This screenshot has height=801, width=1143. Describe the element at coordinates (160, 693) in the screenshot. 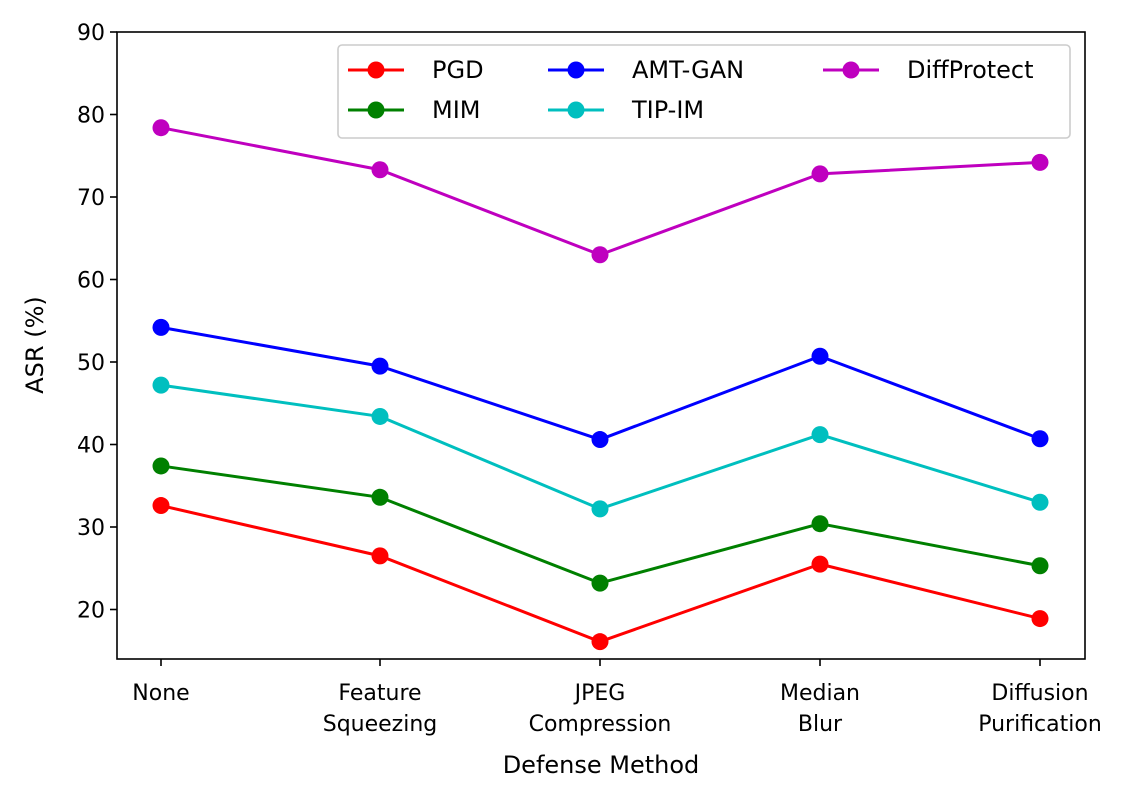

I see `x-tick-label: None` at that location.